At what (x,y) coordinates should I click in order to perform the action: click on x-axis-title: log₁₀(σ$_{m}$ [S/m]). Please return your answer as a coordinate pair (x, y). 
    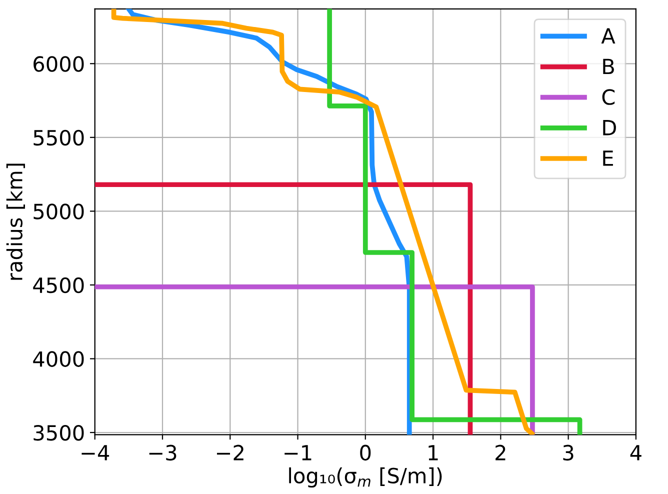
    Looking at the image, I should click on (365, 477).